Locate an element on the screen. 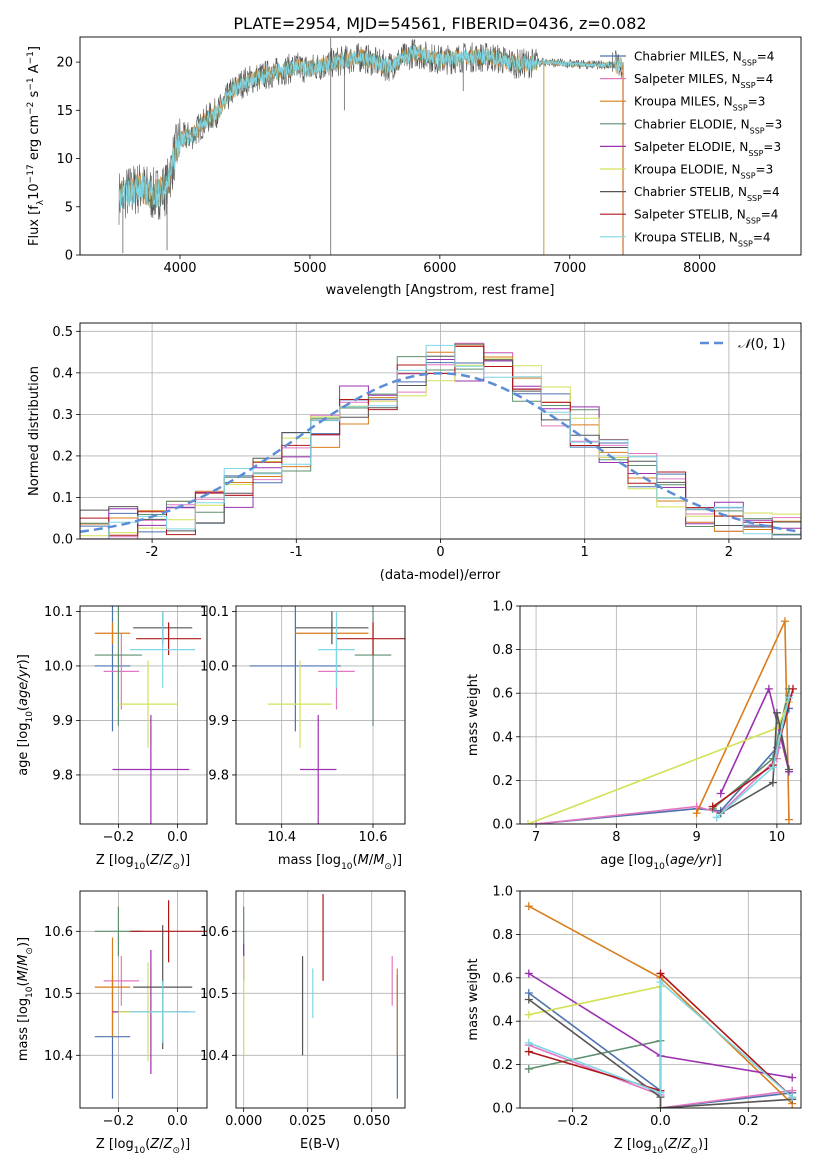  x-tick-label: 0.050 is located at coordinates (371, 1121).